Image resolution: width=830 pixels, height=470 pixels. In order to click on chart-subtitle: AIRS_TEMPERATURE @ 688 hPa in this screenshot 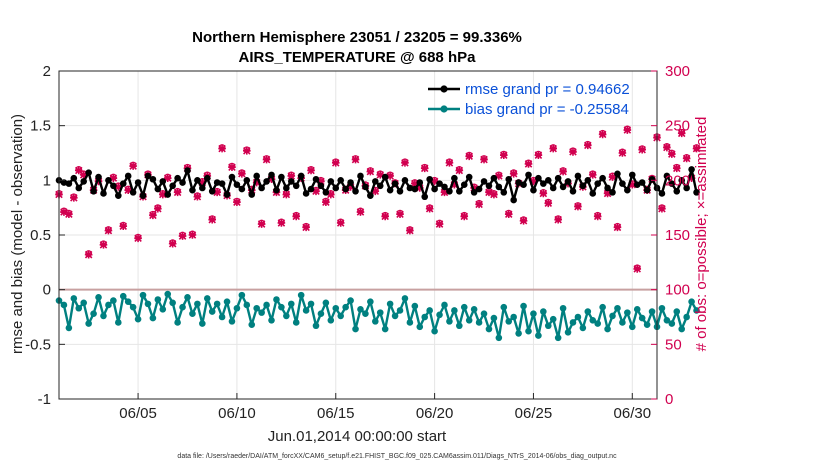, I will do `click(358, 57)`.